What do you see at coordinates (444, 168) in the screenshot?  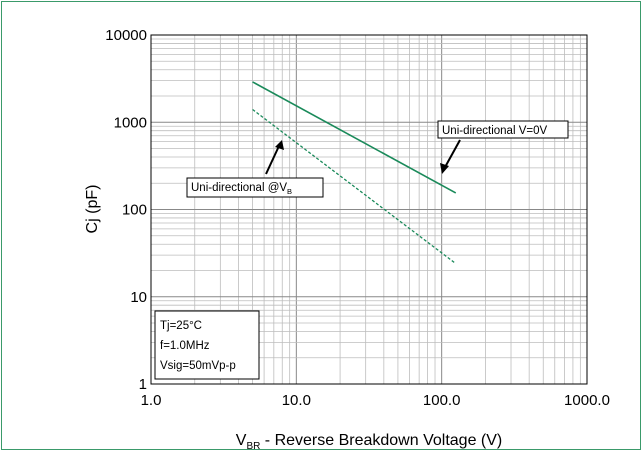 I see `annotation-v0-arrowhead` at bounding box center [444, 168].